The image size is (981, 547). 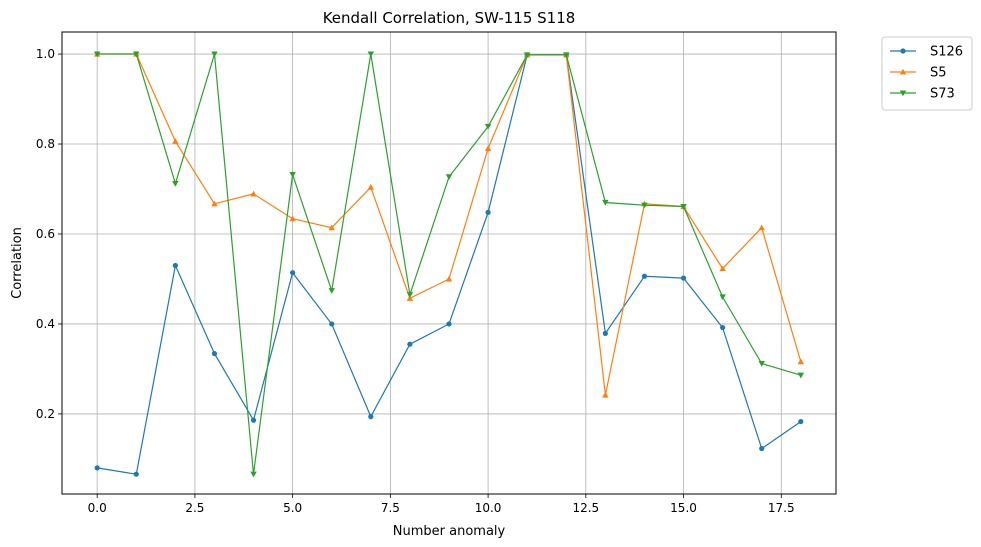 What do you see at coordinates (97, 508) in the screenshot?
I see `x-tick-label: 0.0` at bounding box center [97, 508].